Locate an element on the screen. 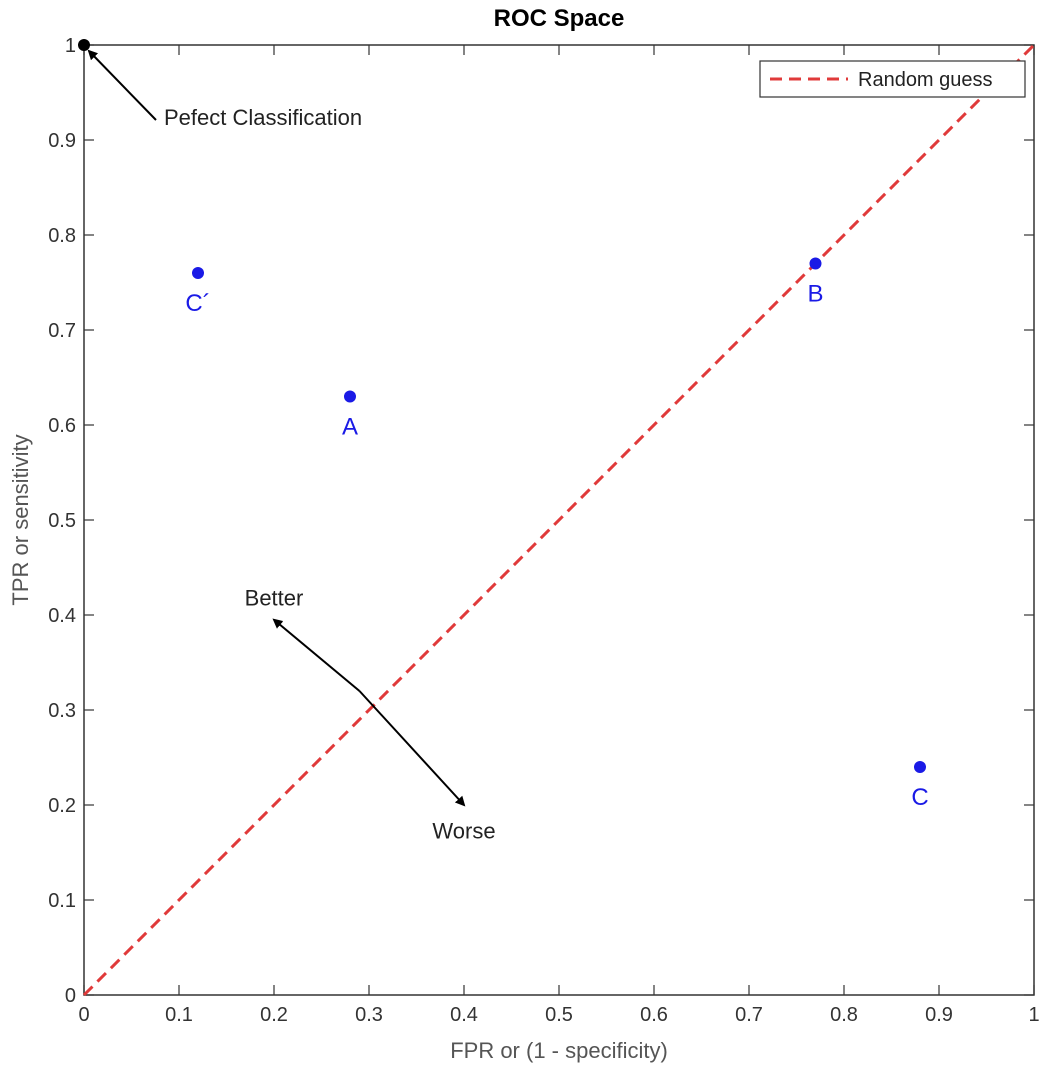 The height and width of the screenshot is (1070, 1052). point-C is located at coordinates (920, 767).